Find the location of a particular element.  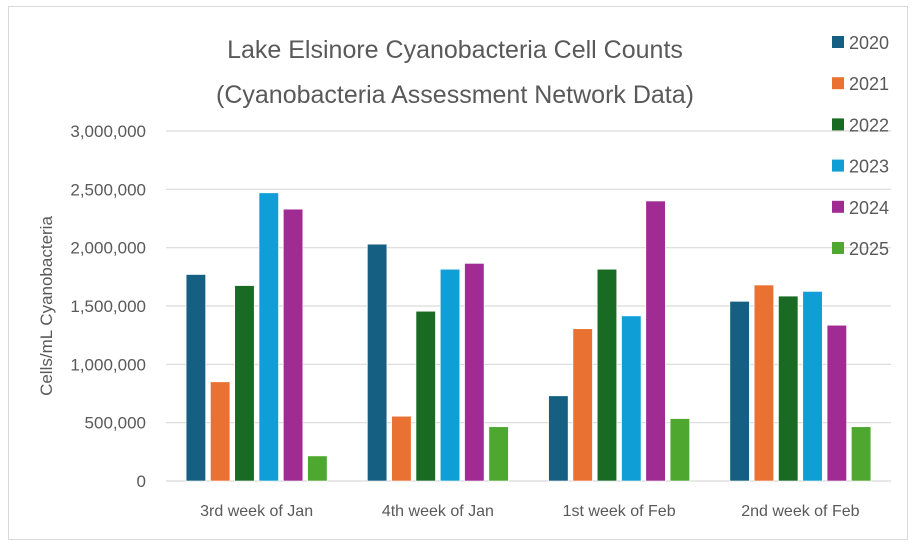

legend-label-2025: 2025 is located at coordinates (869, 249).